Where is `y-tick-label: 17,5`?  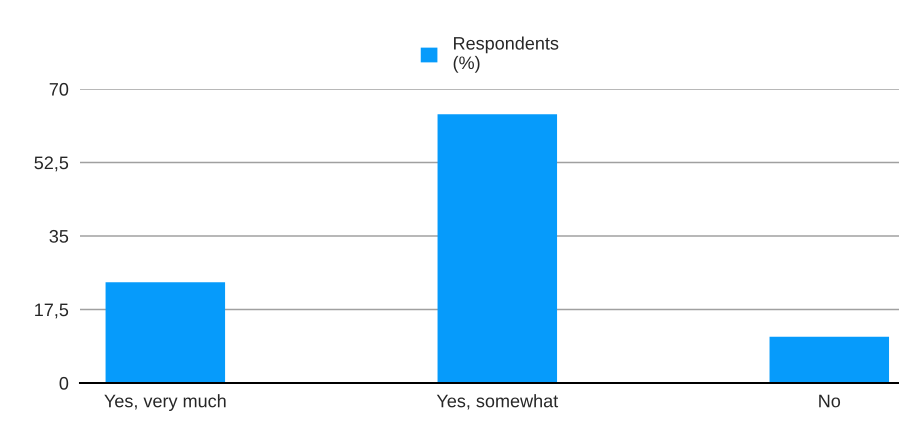 y-tick-label: 17,5 is located at coordinates (51, 311).